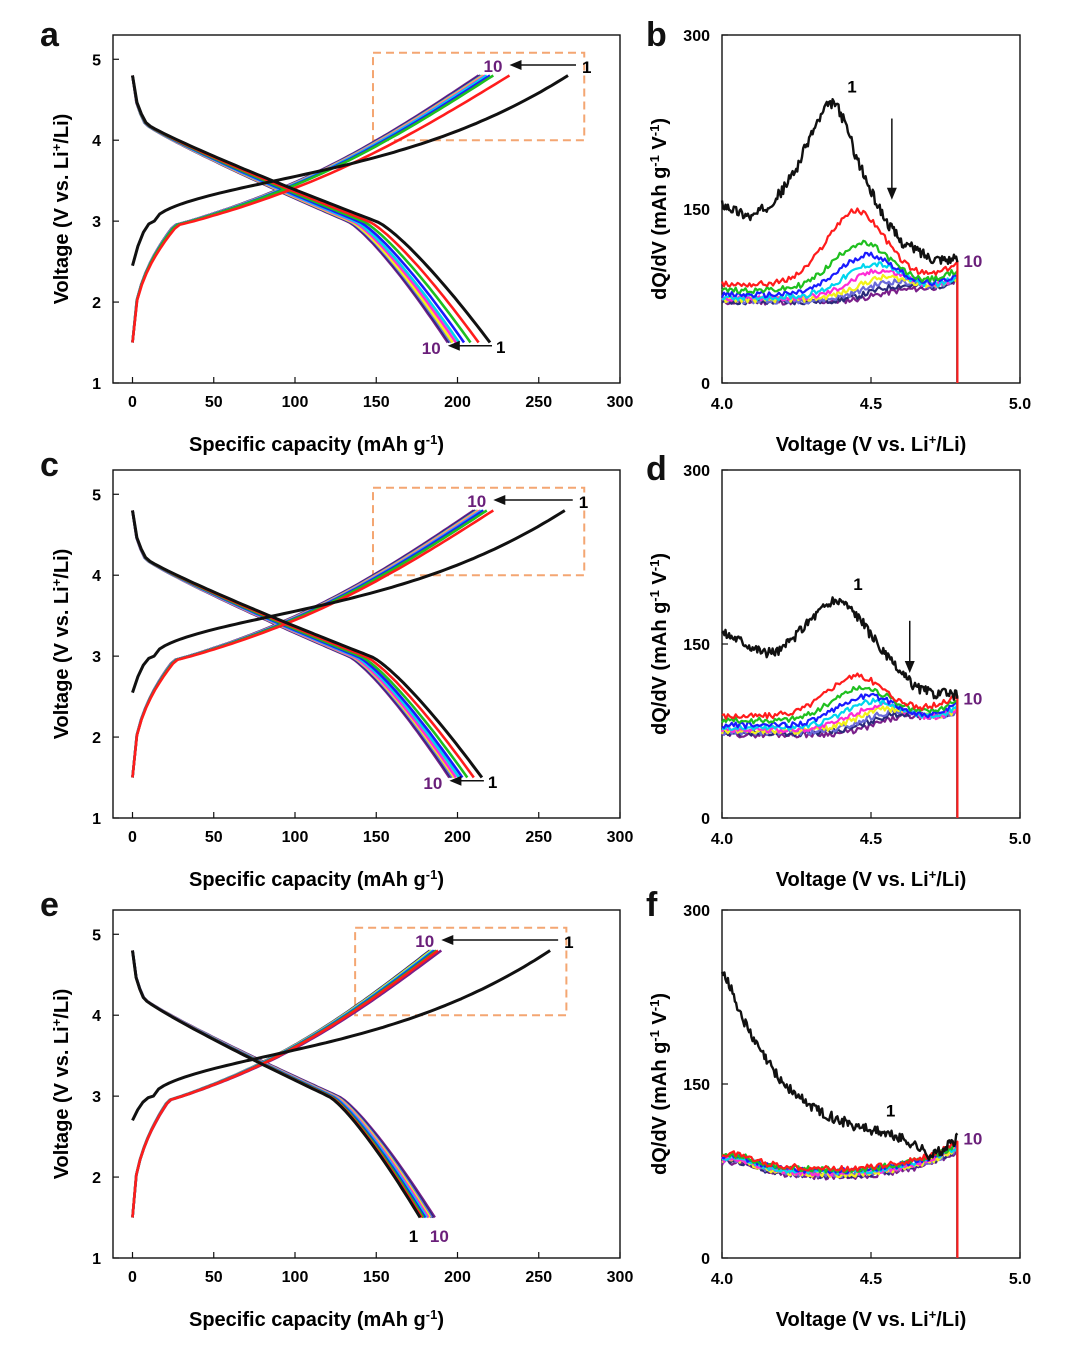 The image size is (1080, 1353). I want to click on panel-label-c: c, so click(49, 465).